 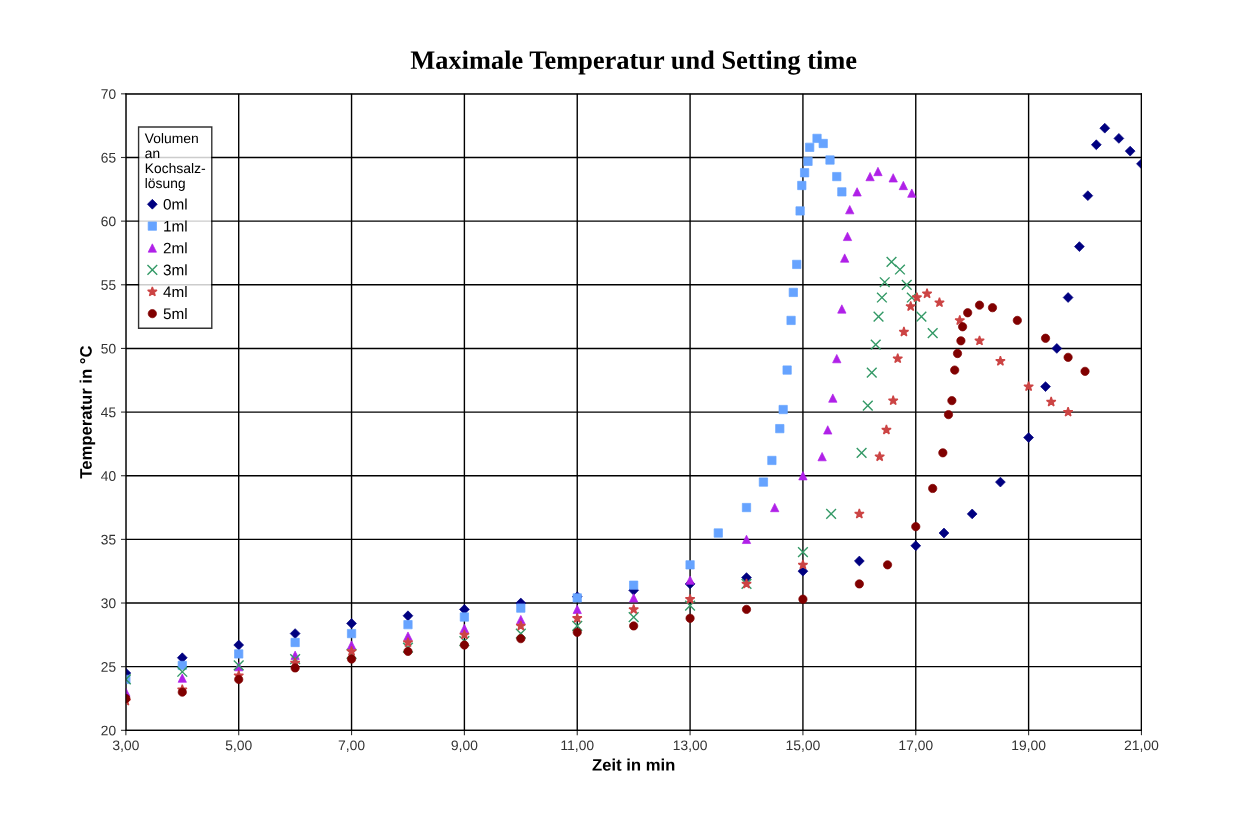 I want to click on y-tick-label: 25, so click(x=108, y=667).